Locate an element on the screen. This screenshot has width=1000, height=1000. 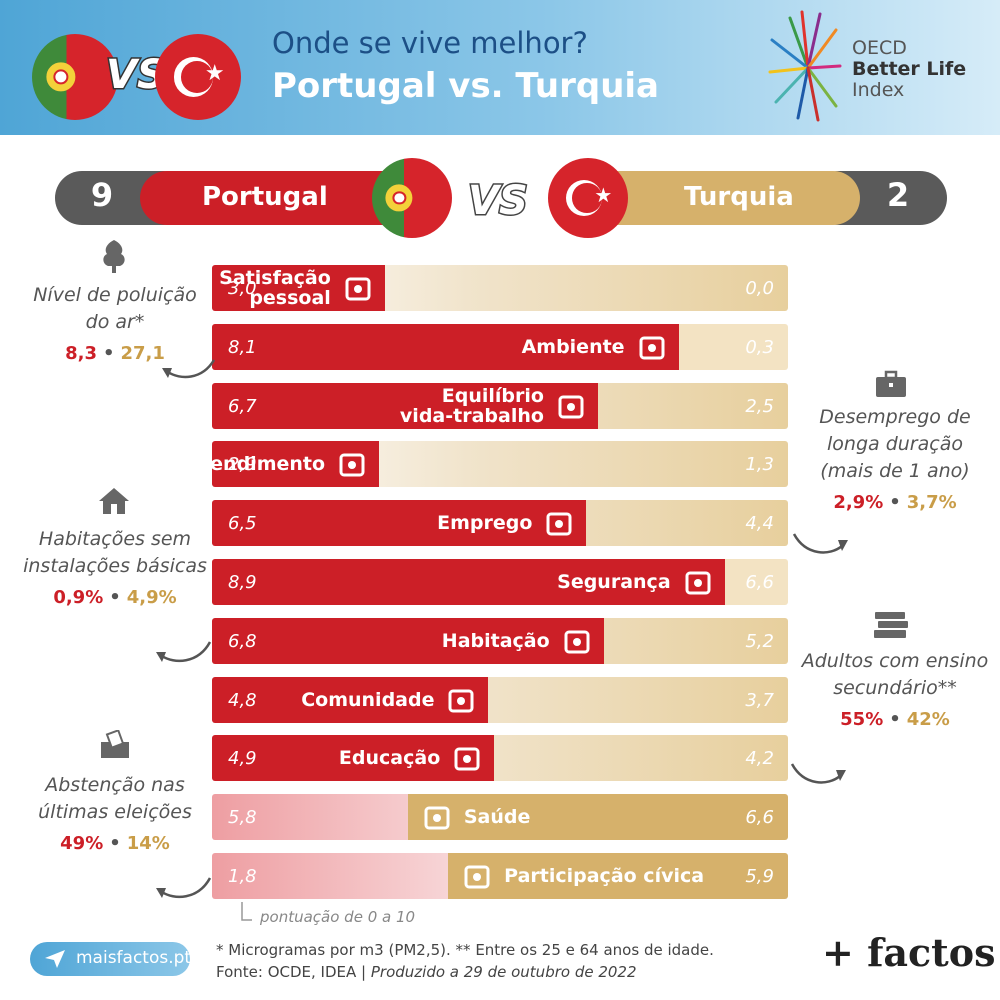
note-air-pt: 8,3 is located at coordinates (81, 353).